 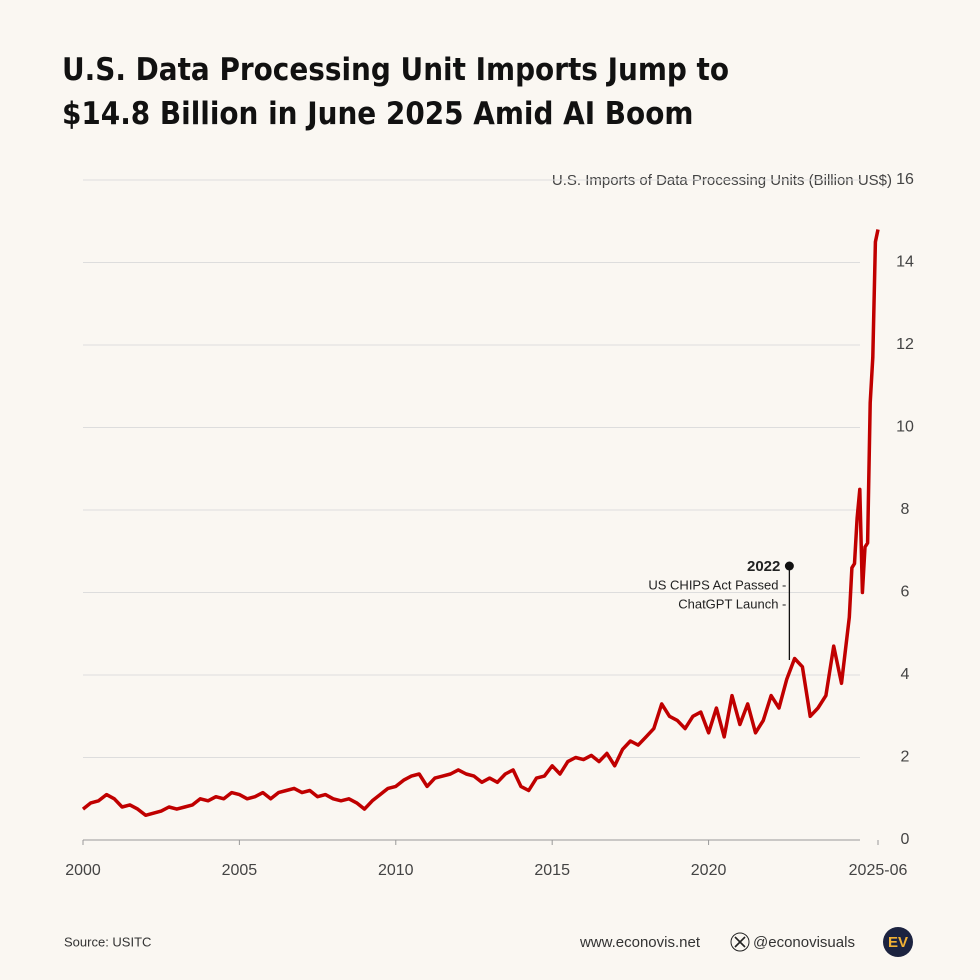 I want to click on y-tick-label: 6, so click(x=905, y=592).